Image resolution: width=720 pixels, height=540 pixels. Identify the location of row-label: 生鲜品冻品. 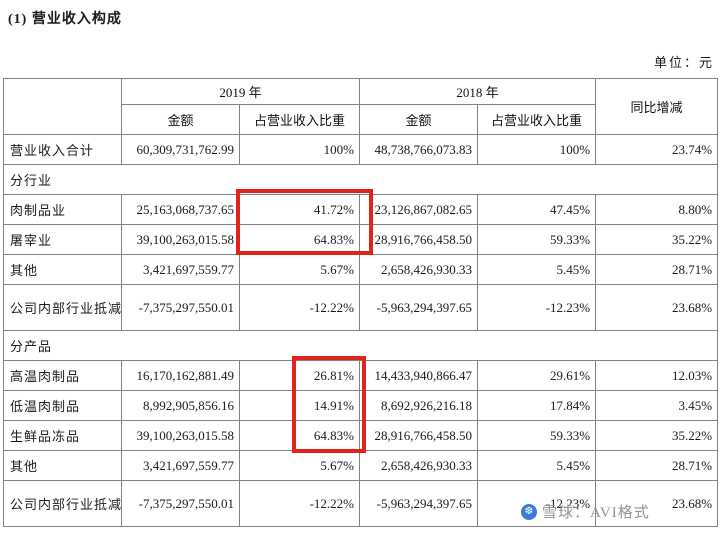
(62, 435).